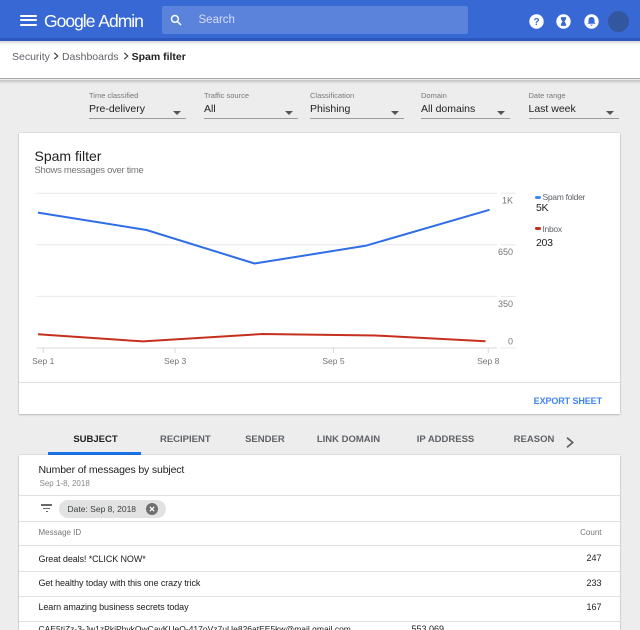 Image resolution: width=640 pixels, height=630 pixels. What do you see at coordinates (506, 201) in the screenshot?
I see `svg-text: 1K` at bounding box center [506, 201].